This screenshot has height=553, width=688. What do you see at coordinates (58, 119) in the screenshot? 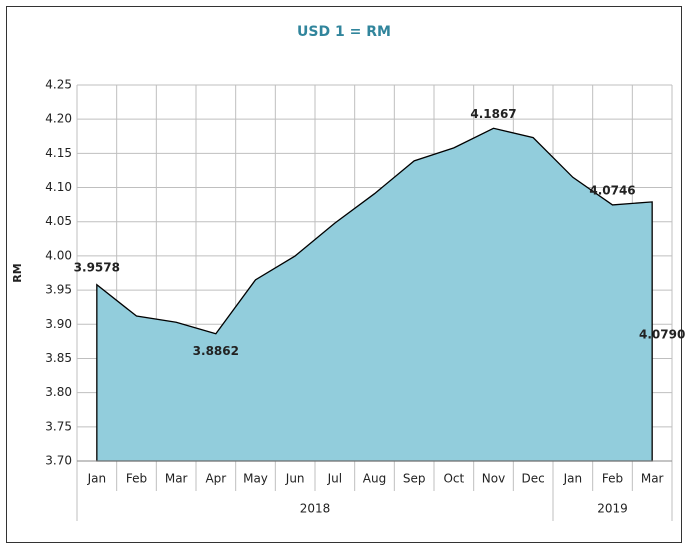
I see `y-tick-label: 4.20` at bounding box center [58, 119].